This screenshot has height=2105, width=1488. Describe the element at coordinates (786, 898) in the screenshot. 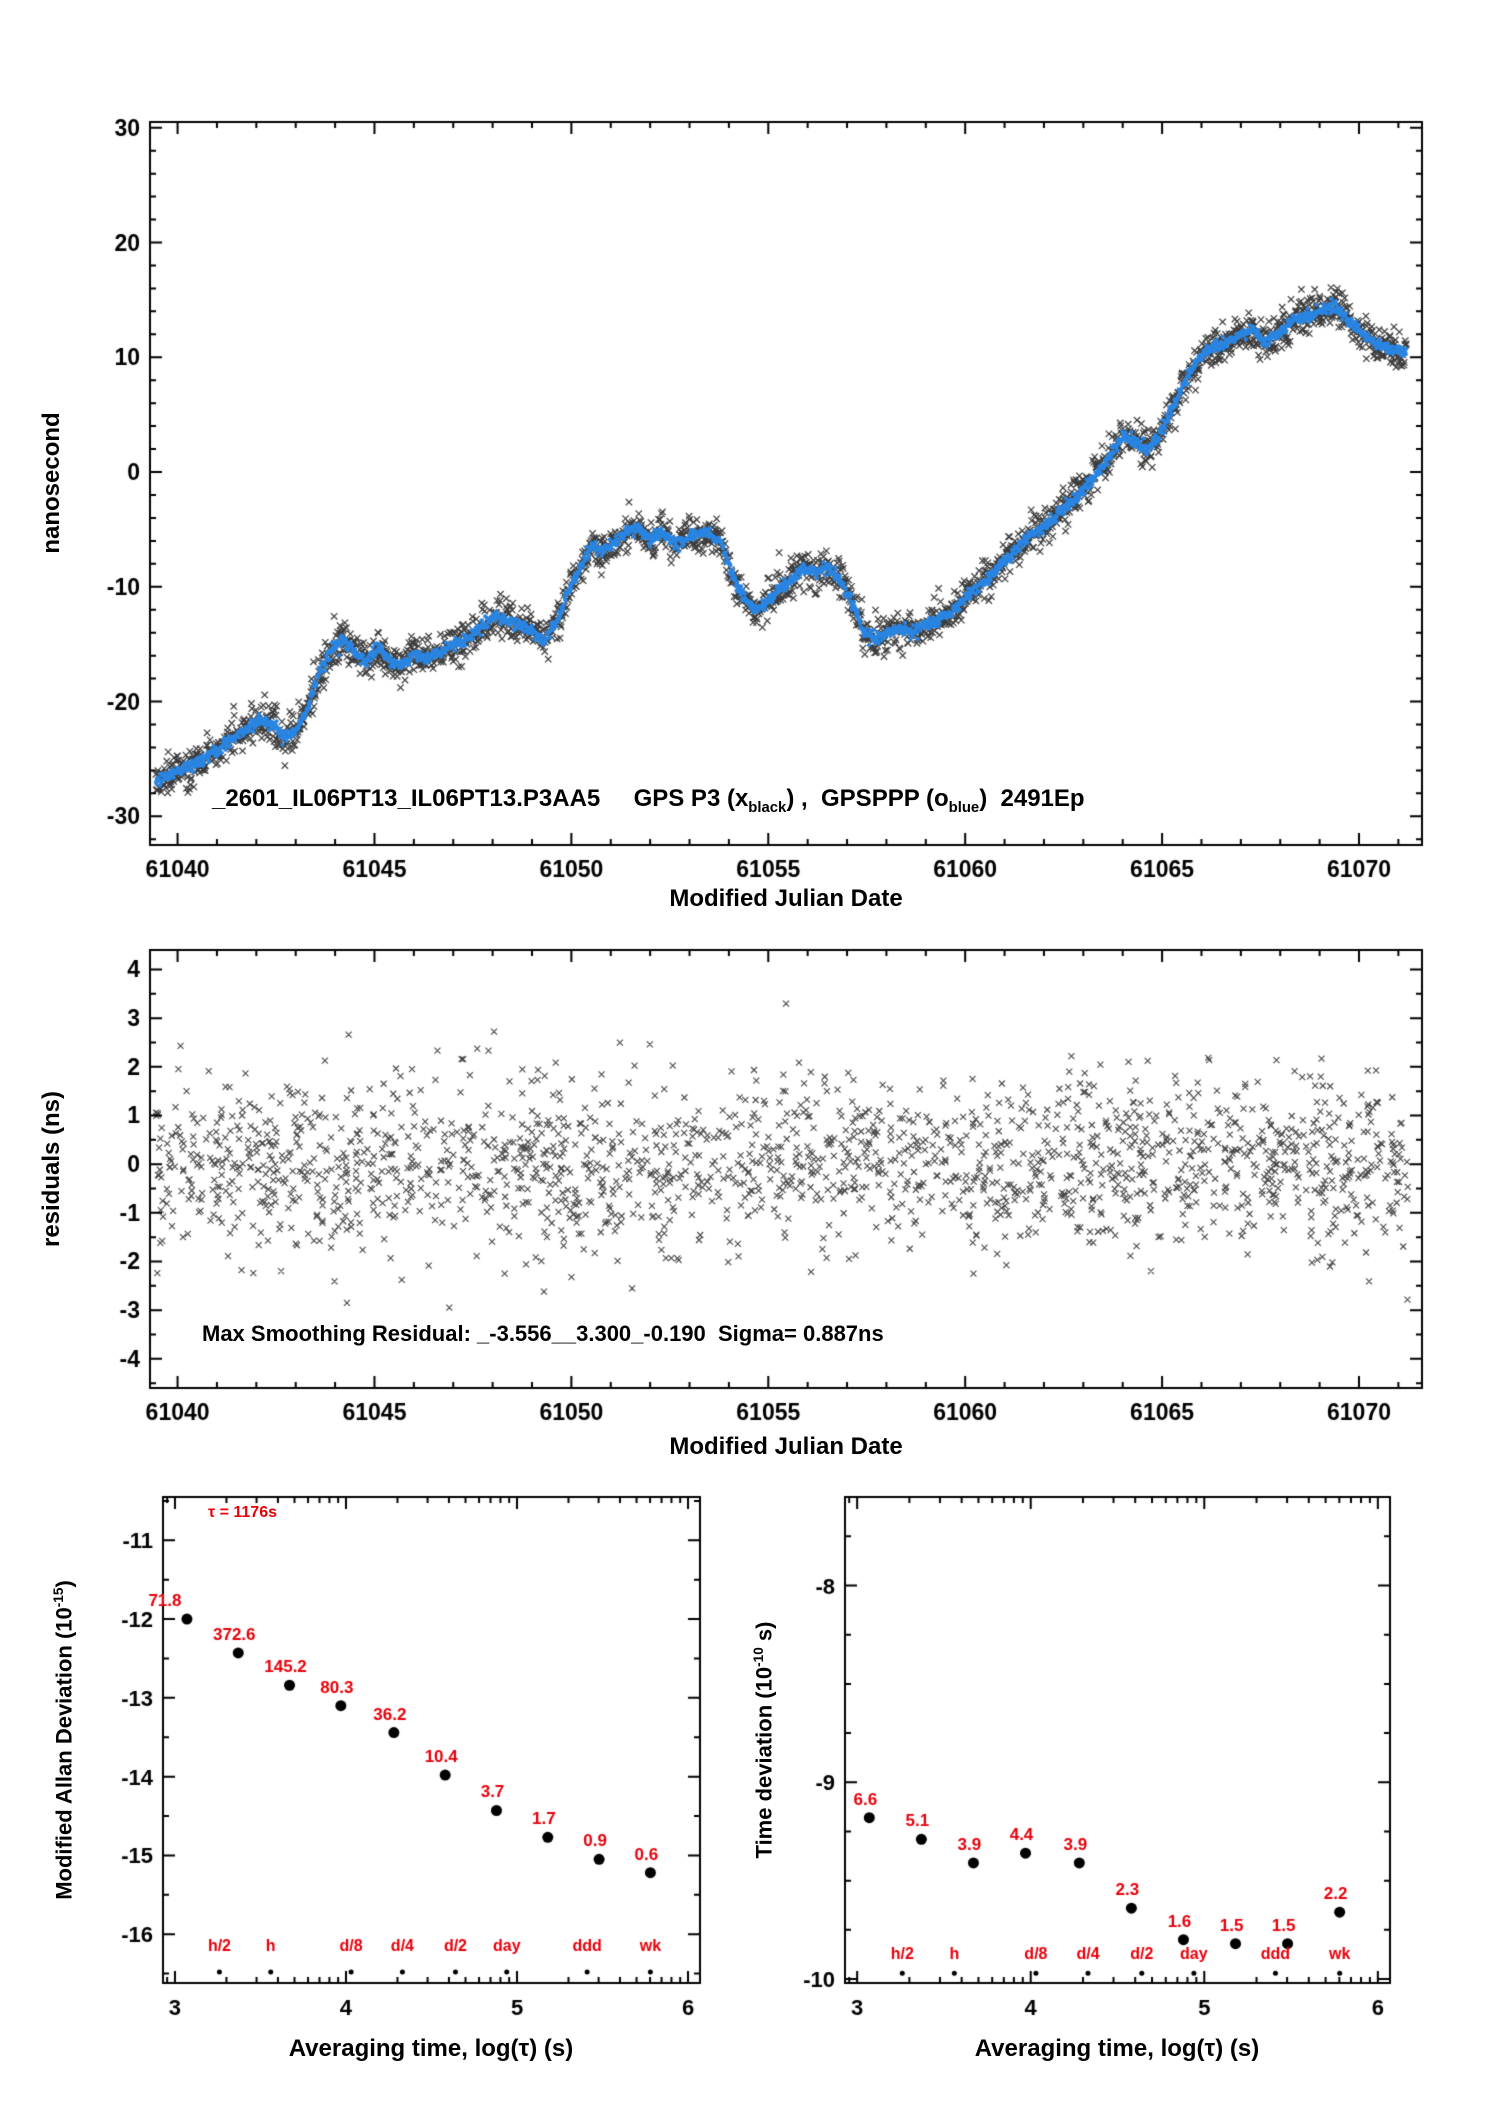

I see `x-axis-label-mjd-top: Modified Julian Date` at that location.